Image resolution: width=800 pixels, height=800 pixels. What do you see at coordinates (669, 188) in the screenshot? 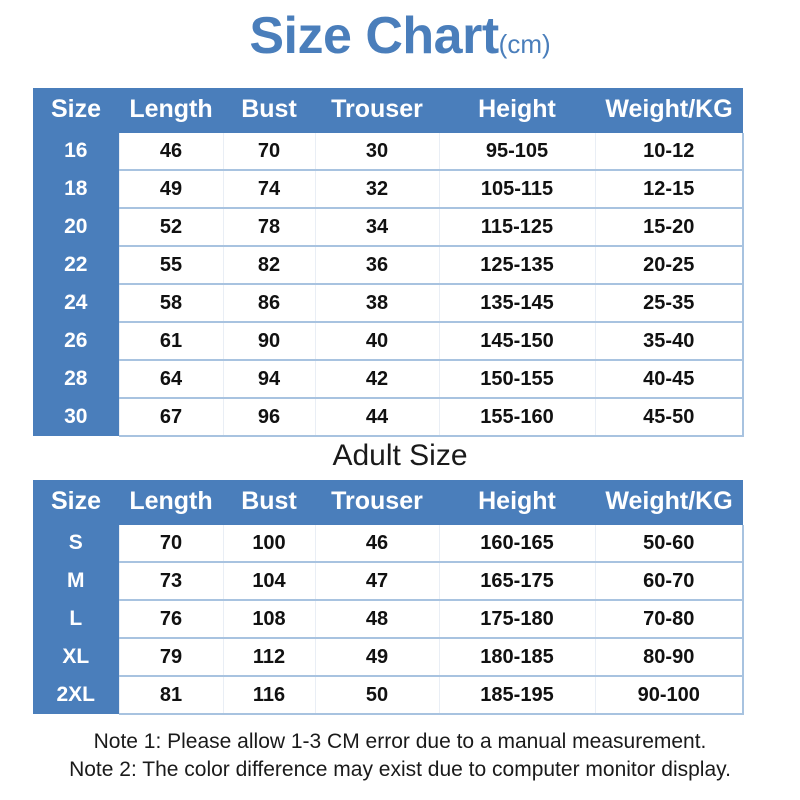
I see `cell-weight: 12-15` at bounding box center [669, 188].